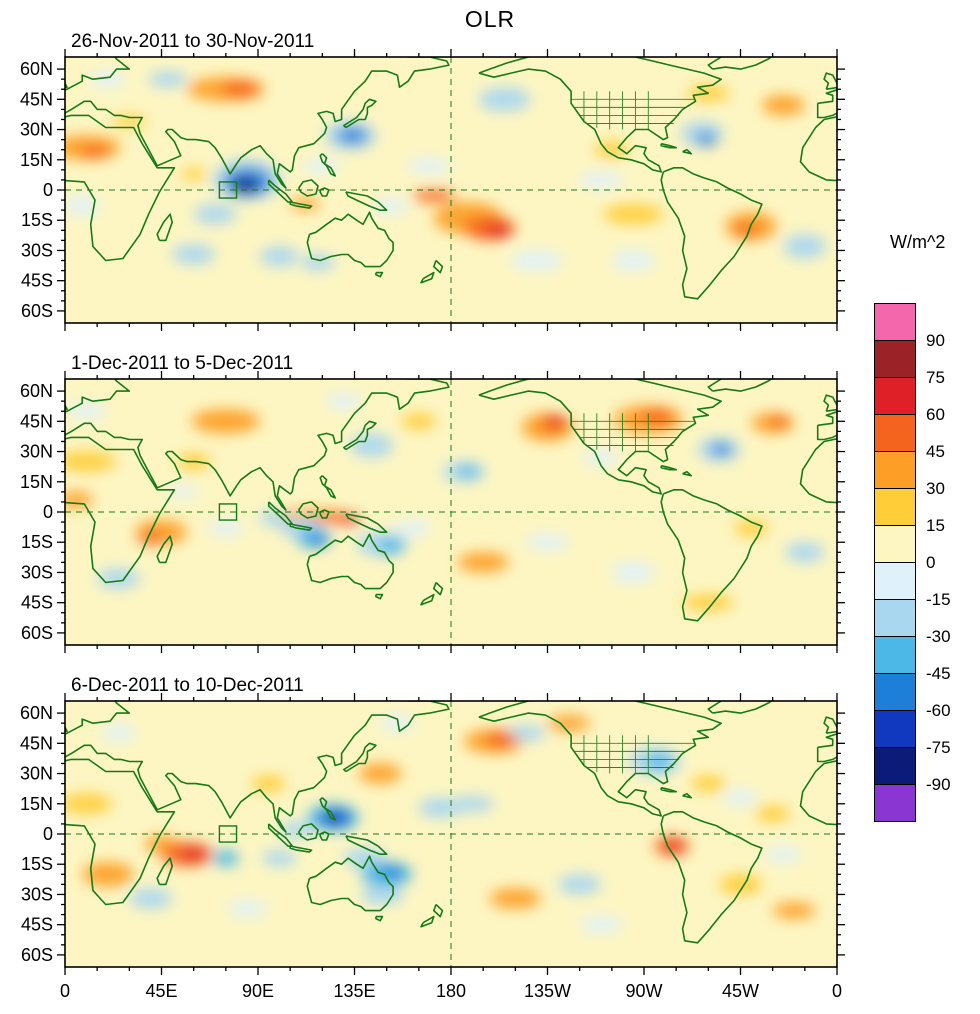 The width and height of the screenshot is (980, 1014). What do you see at coordinates (187, 685) in the screenshot?
I see `panel-3-title: 6-Dec-2011 to 10-Dec-2011` at bounding box center [187, 685].